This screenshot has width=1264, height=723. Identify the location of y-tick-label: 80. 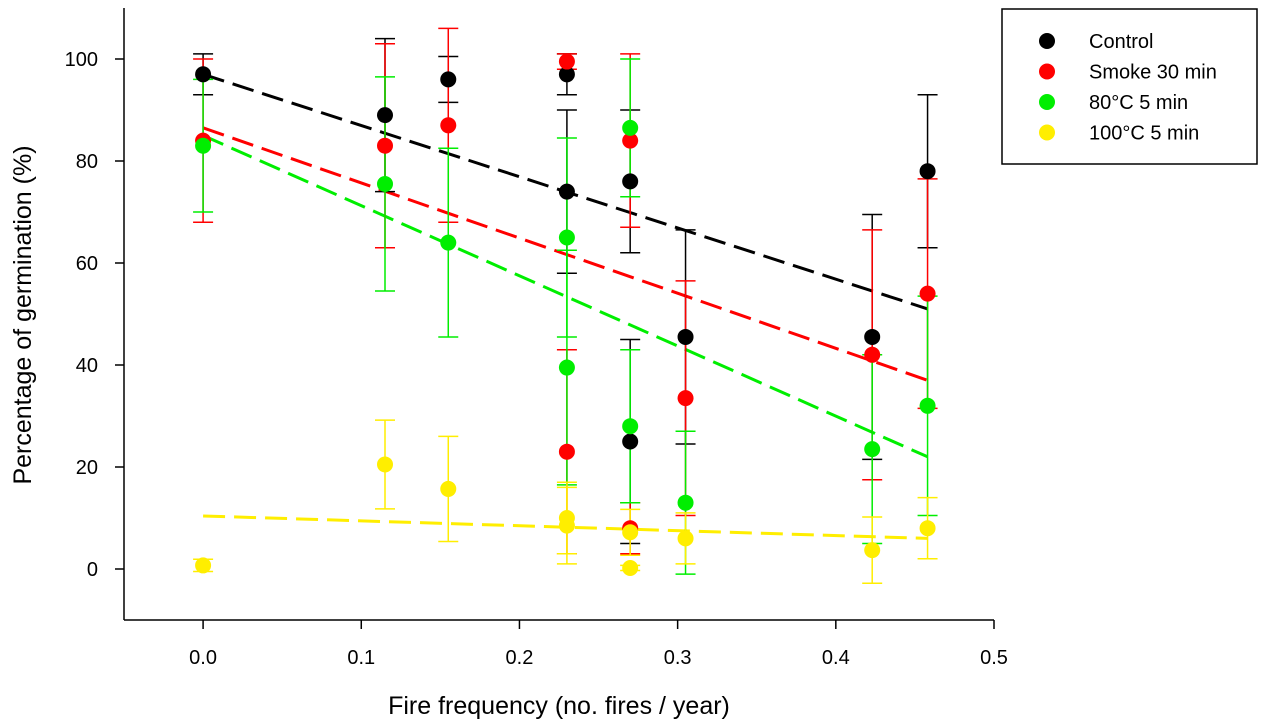
(87, 162).